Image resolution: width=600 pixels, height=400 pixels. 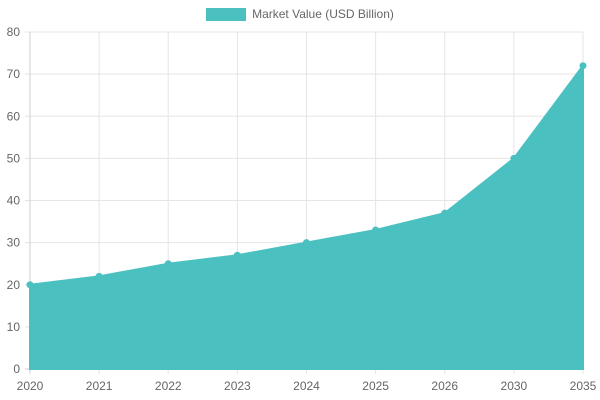 I want to click on y-tick-label: 30, so click(x=14, y=243).